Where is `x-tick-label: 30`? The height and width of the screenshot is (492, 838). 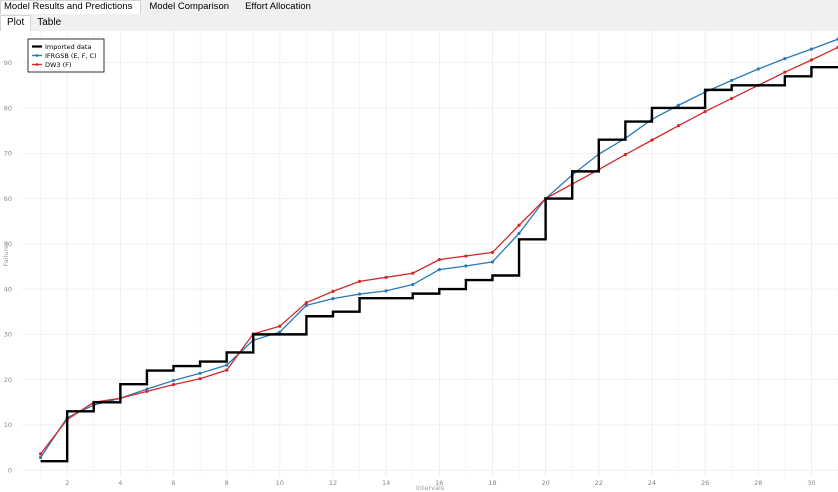
x-tick-label: 30 is located at coordinates (811, 483).